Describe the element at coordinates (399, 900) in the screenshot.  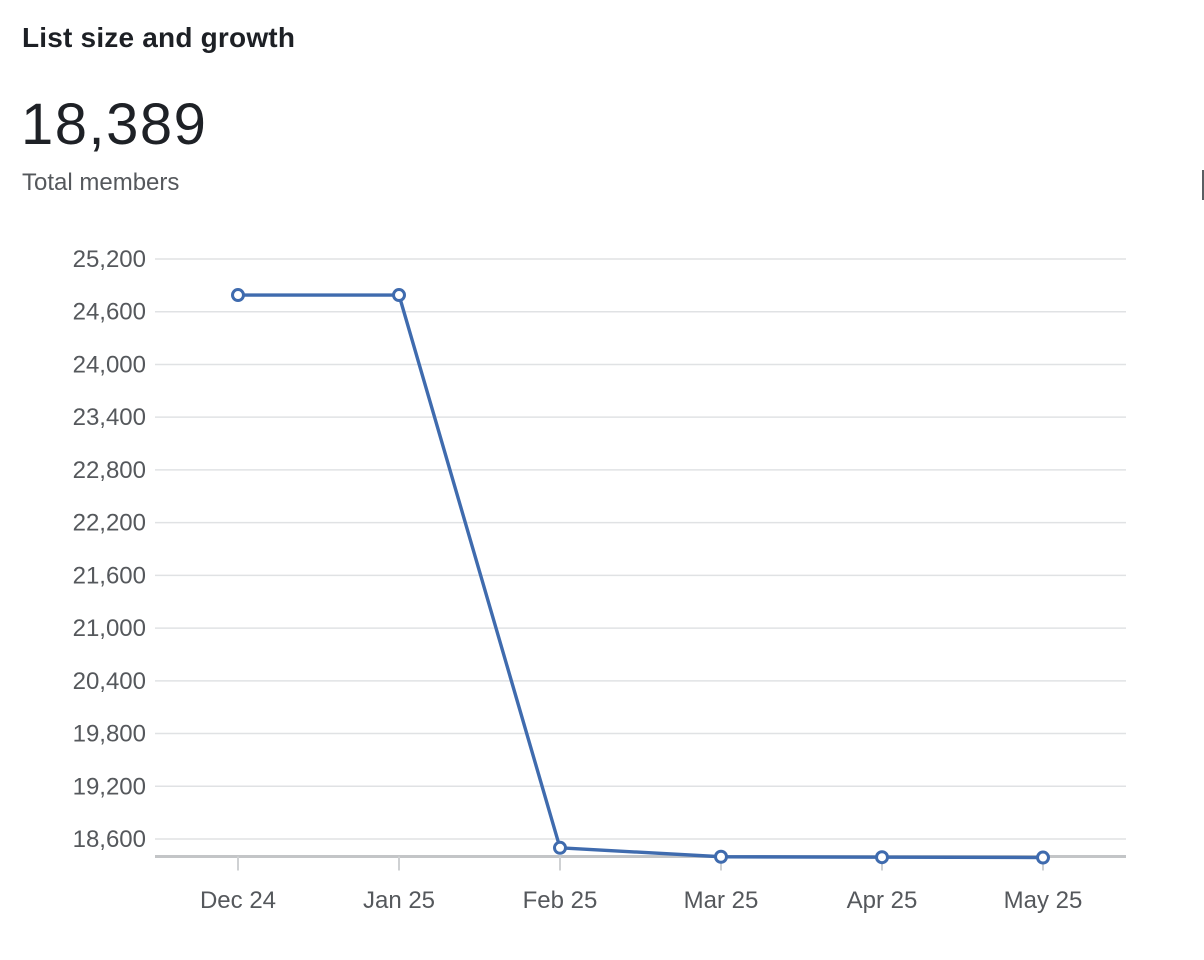
I see `x-tick-label: Jan 25` at that location.